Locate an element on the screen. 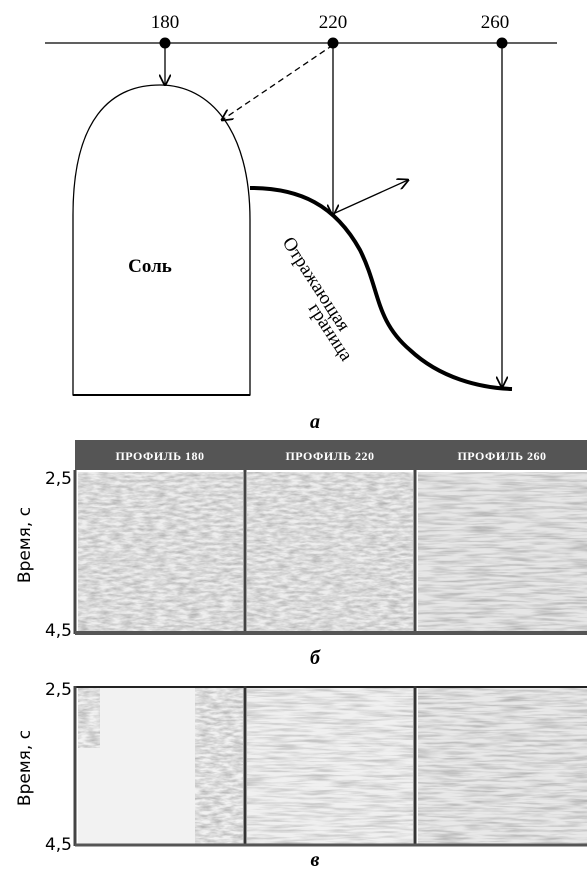 This screenshot has width=587, height=872. caption: б is located at coordinates (315, 658).